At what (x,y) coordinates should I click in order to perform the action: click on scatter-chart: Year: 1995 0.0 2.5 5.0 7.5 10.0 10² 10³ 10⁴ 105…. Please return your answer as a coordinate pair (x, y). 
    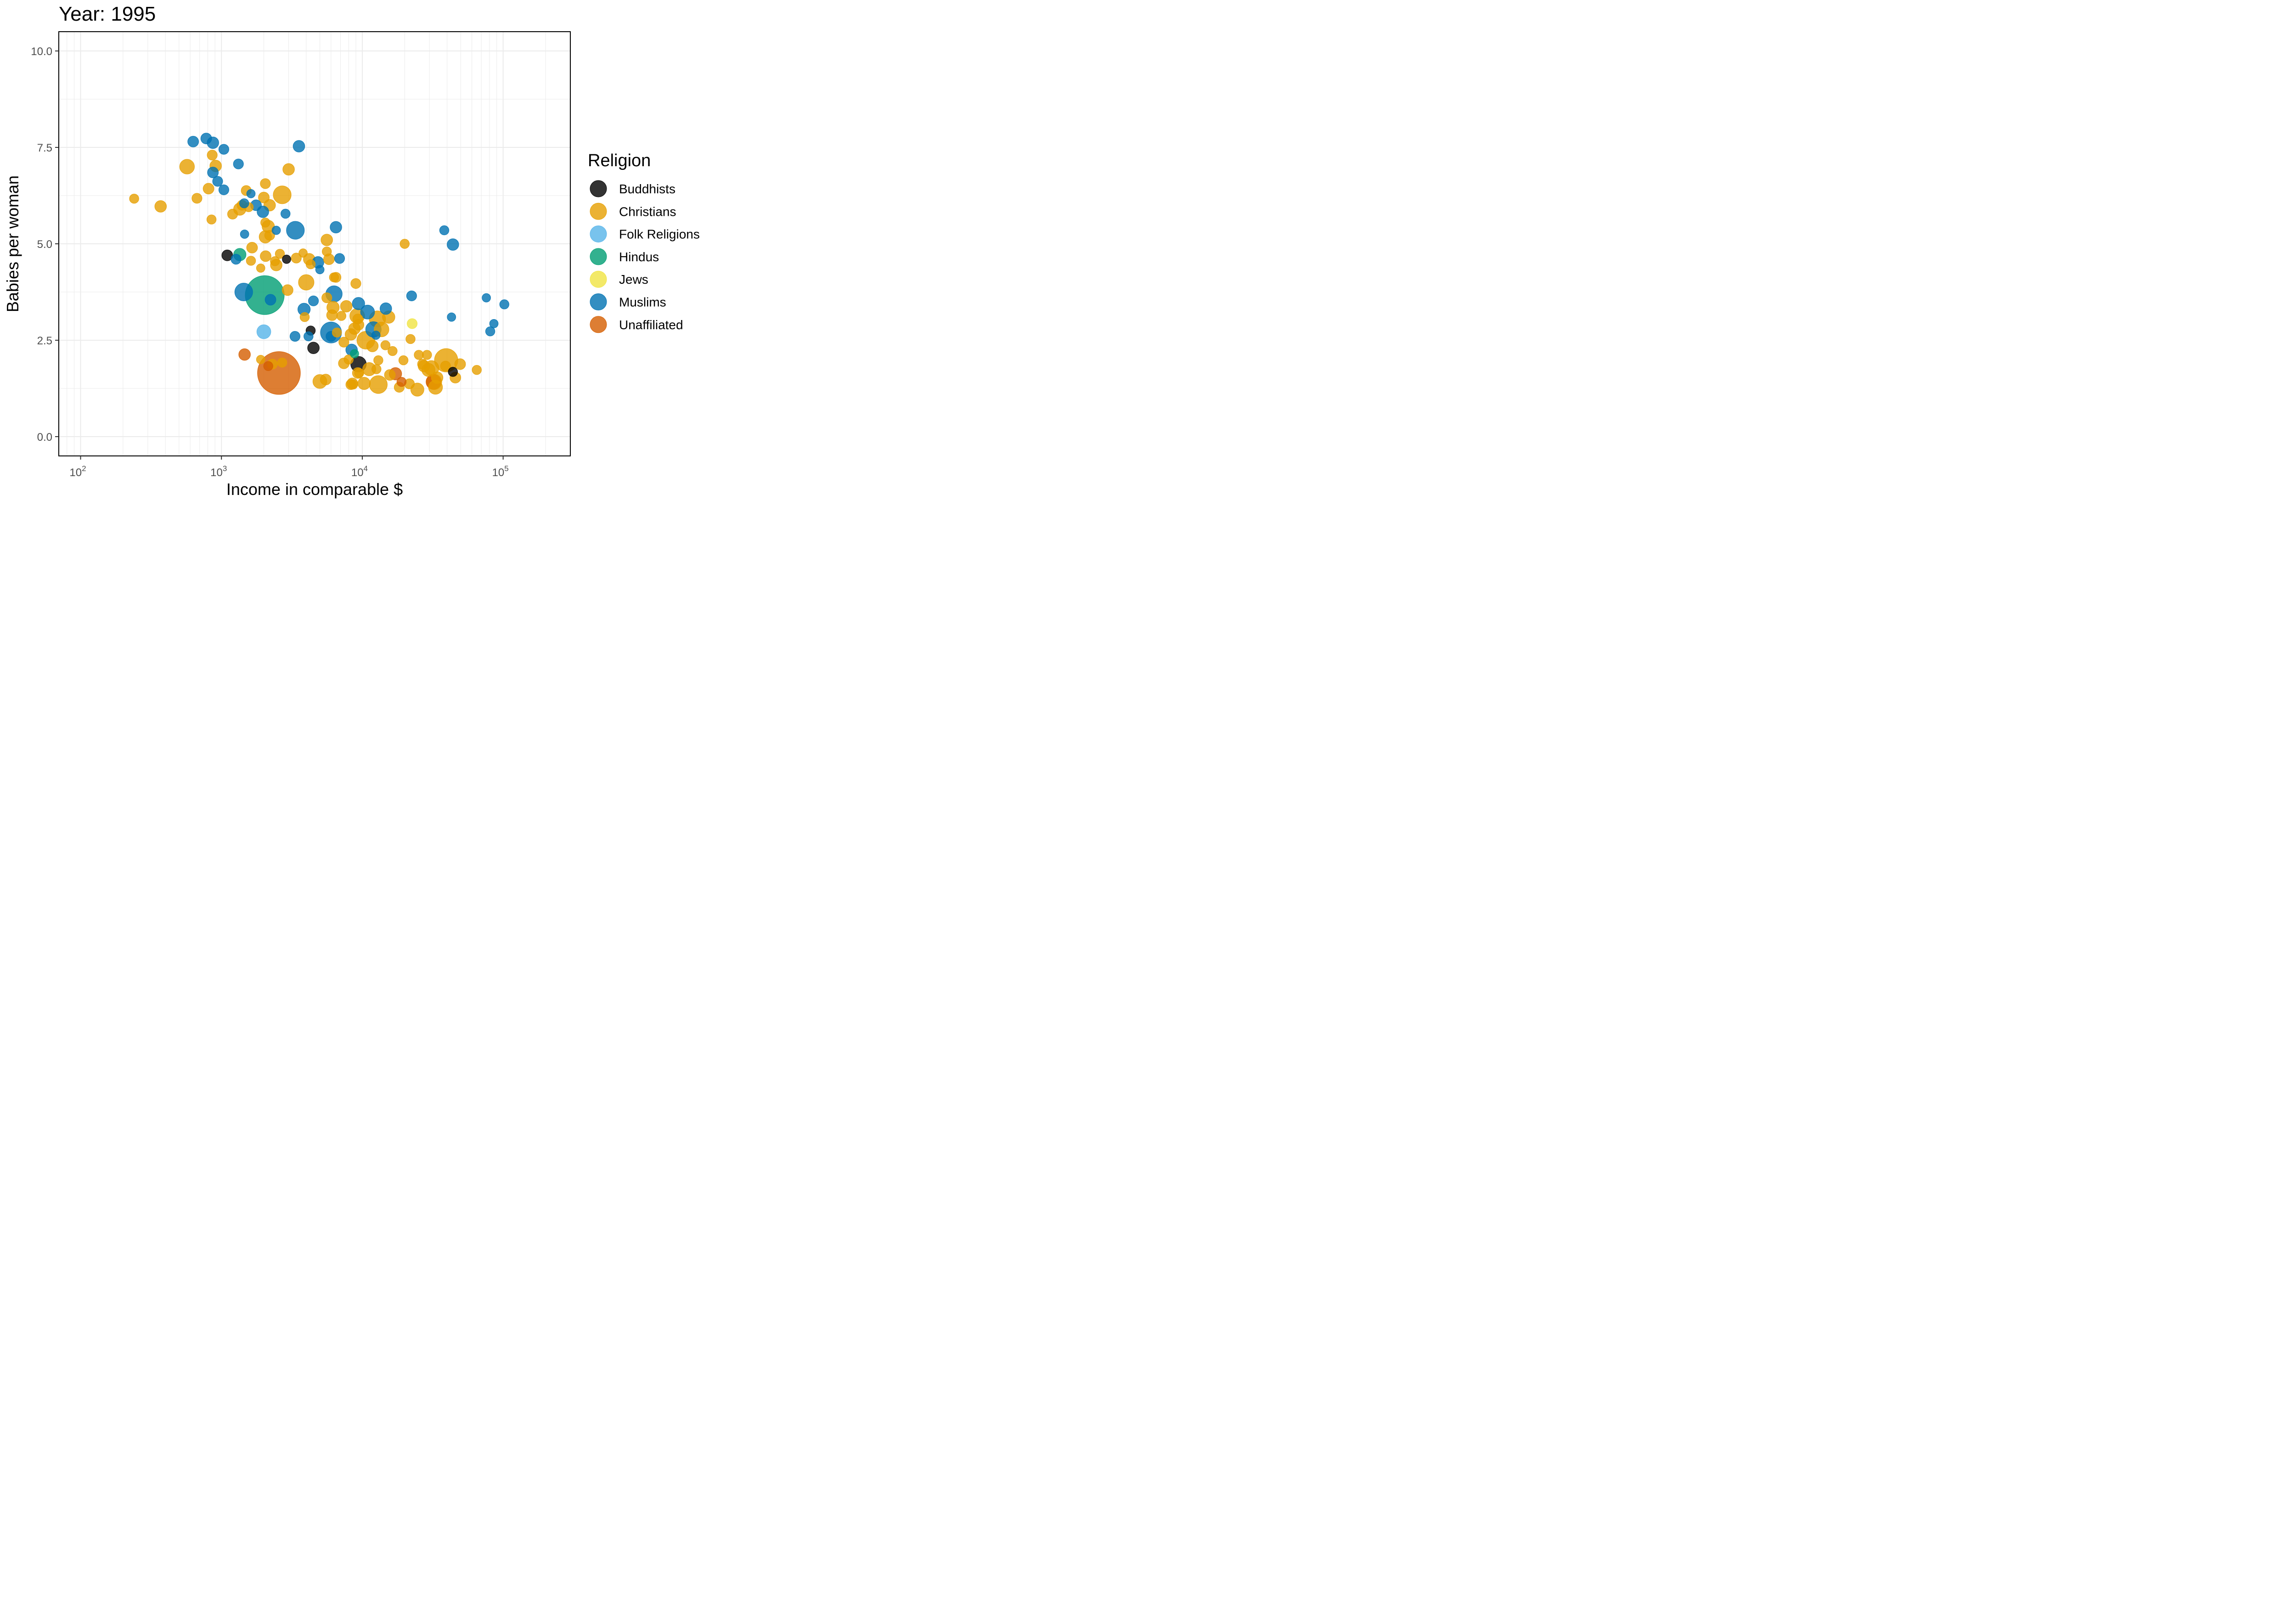
    Looking at the image, I should click on (352, 251).